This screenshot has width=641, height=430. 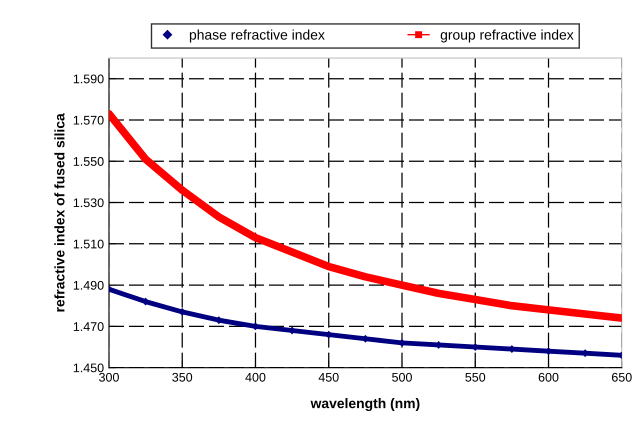 I want to click on y-tick-label: 1.470, so click(x=89, y=327).